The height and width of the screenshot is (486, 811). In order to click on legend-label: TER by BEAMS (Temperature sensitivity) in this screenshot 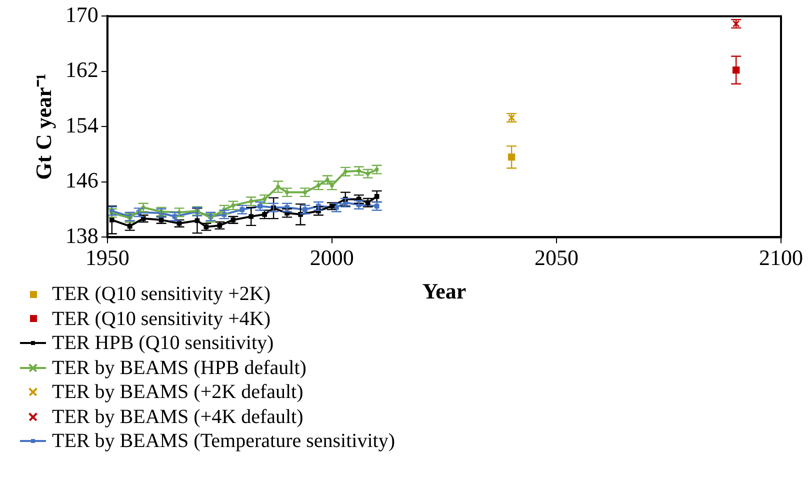, I will do `click(223, 441)`.